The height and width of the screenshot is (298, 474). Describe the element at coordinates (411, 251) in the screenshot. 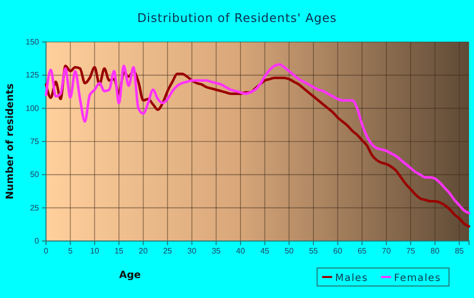

I see `x-tick-label: 75` at that location.